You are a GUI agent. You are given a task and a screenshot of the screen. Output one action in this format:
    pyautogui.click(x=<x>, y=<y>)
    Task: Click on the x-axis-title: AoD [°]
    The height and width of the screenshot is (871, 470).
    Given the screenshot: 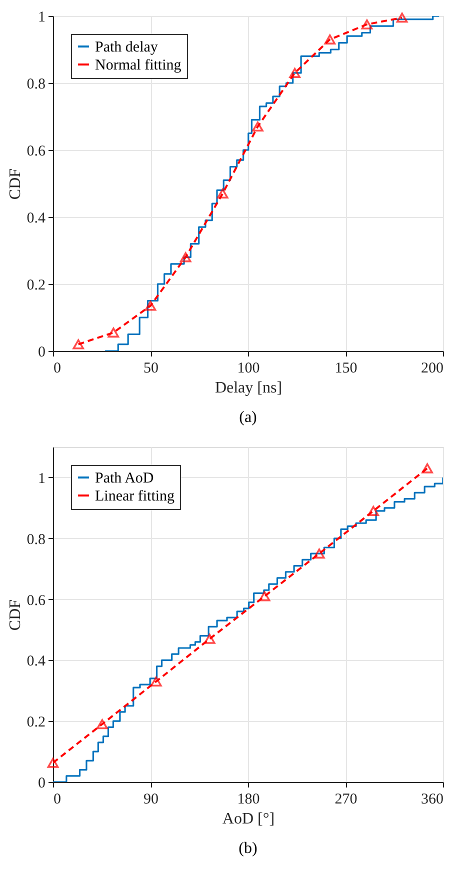 What is the action you would take?
    pyautogui.click(x=248, y=819)
    